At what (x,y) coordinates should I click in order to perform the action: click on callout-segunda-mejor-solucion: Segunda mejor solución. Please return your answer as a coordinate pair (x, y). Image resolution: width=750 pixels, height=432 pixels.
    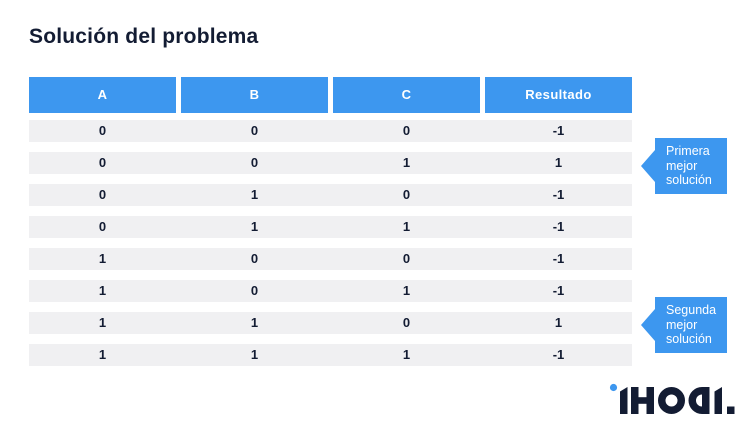
    Looking at the image, I should click on (684, 325).